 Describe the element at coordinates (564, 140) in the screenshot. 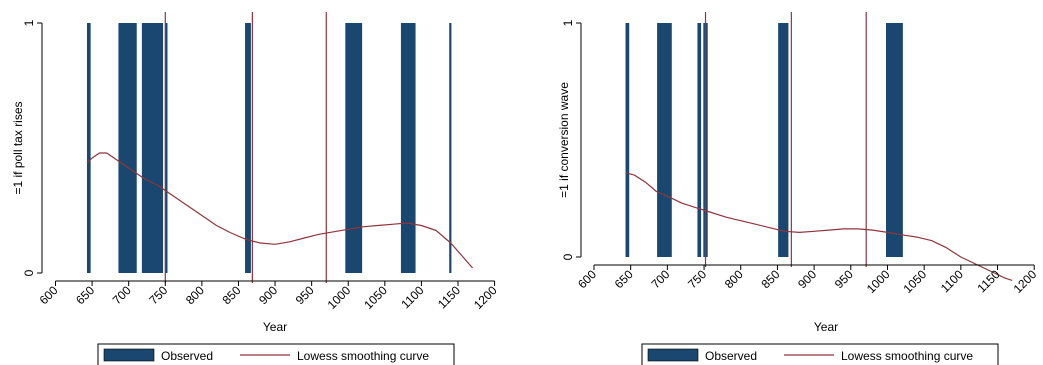

I see `y-axis-label: =1 if conversion wave` at that location.